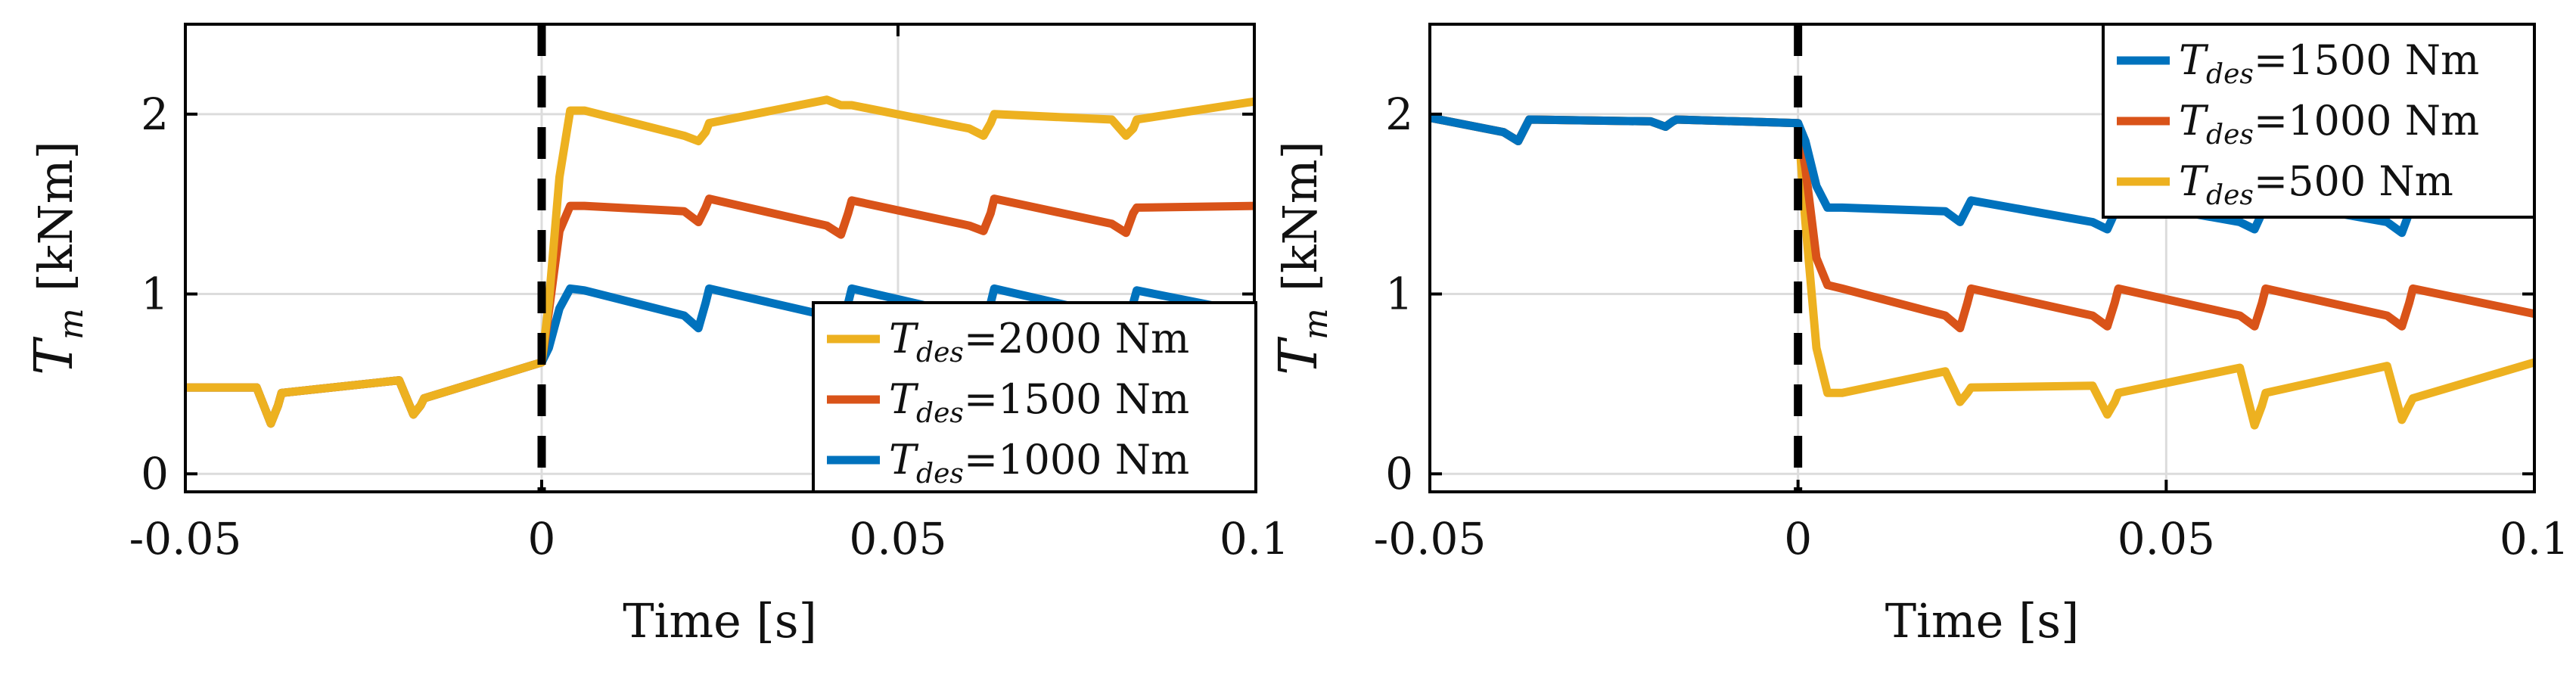 This screenshot has width=2576, height=681. I want to click on legend-label-2: Tdes=1000 Nm, so click(2329, 124).